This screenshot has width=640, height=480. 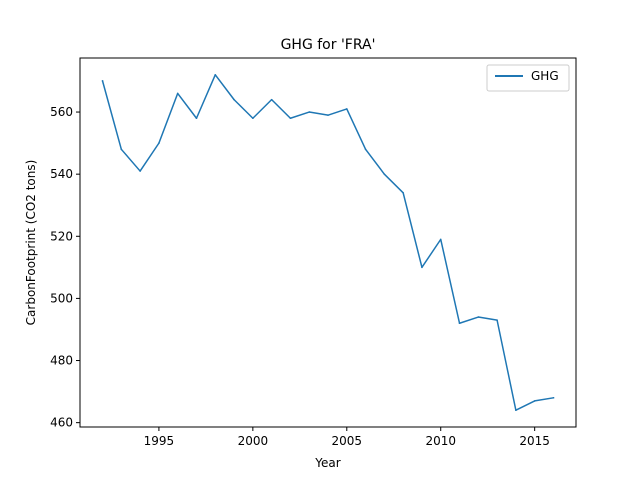 What do you see at coordinates (328, 45) in the screenshot?
I see `chart-title: GHG for 'FRA'` at bounding box center [328, 45].